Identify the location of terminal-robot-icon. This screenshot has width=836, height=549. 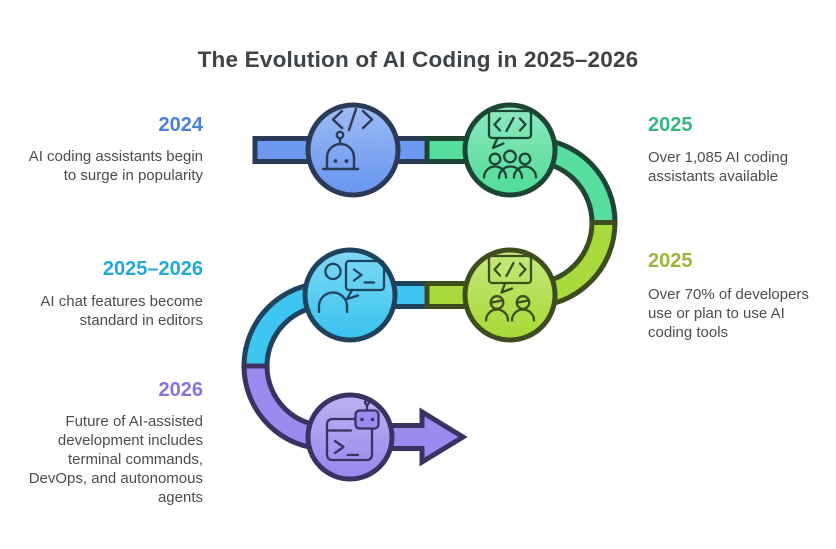
(352, 430).